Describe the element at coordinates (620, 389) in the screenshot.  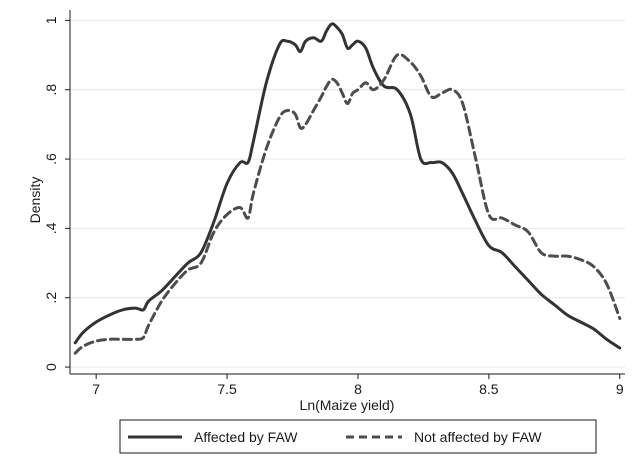
I see `x-tick-label: 9` at that location.